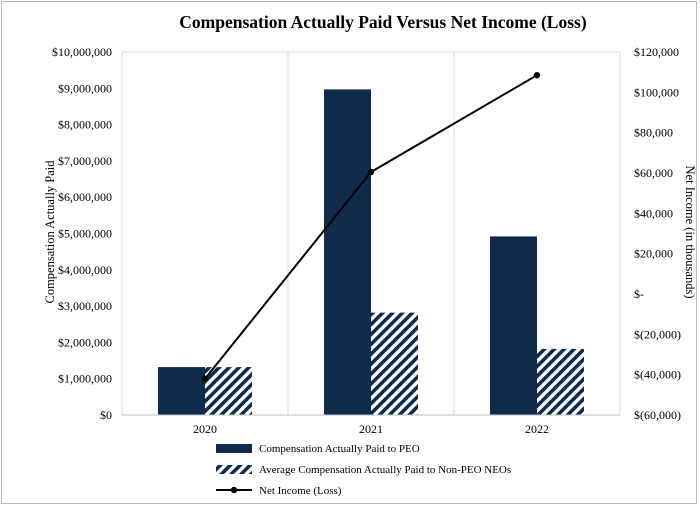 The height and width of the screenshot is (507, 700). Describe the element at coordinates (181, 391) in the screenshot. I see `bar-peo-2020` at that location.